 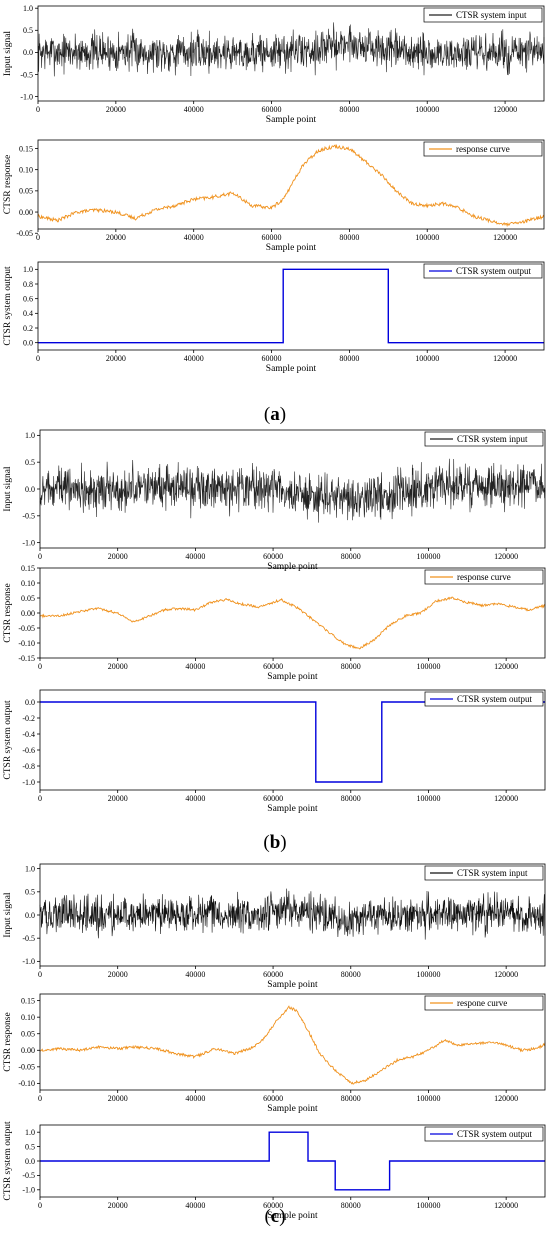 I want to click on y-tick-label: 0.05, so click(x=28, y=1034).